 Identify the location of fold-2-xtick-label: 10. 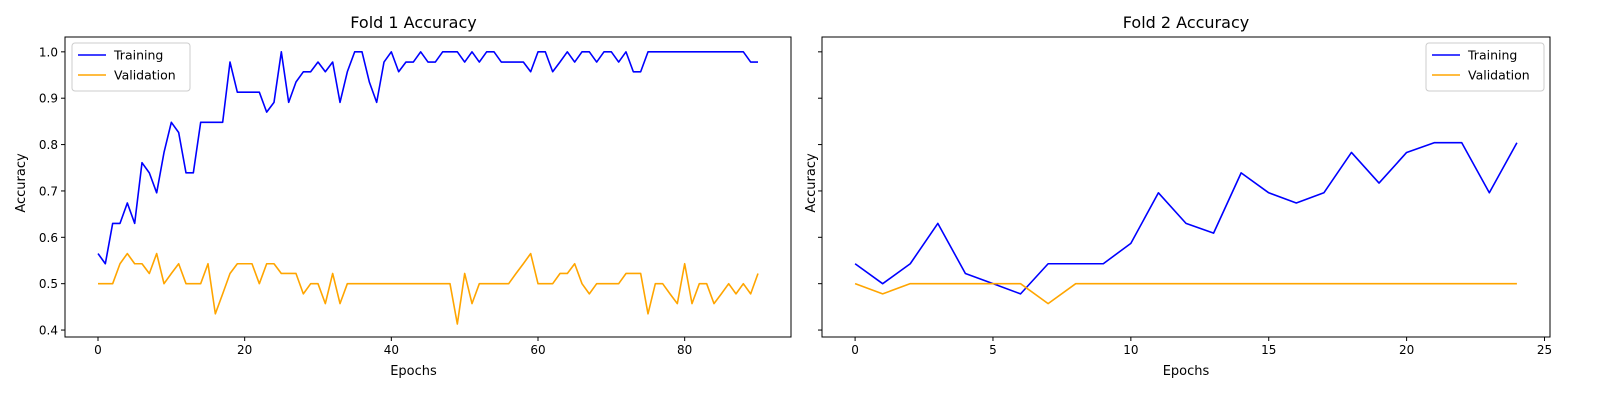
(1130, 350).